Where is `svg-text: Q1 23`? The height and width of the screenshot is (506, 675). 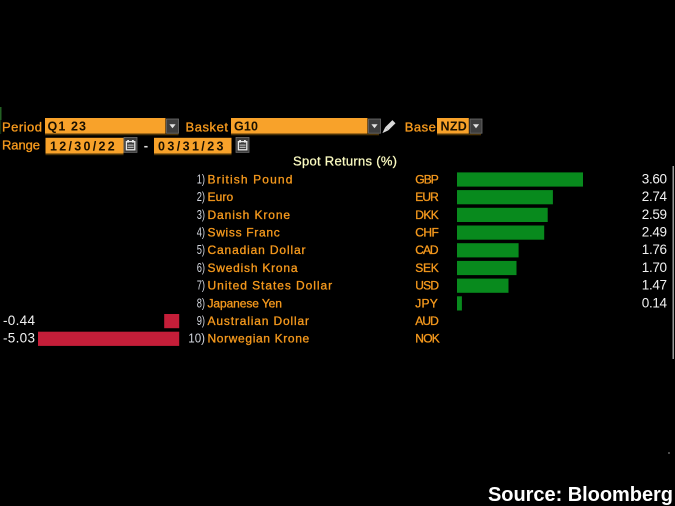
svg-text: Q1 23 is located at coordinates (67, 127).